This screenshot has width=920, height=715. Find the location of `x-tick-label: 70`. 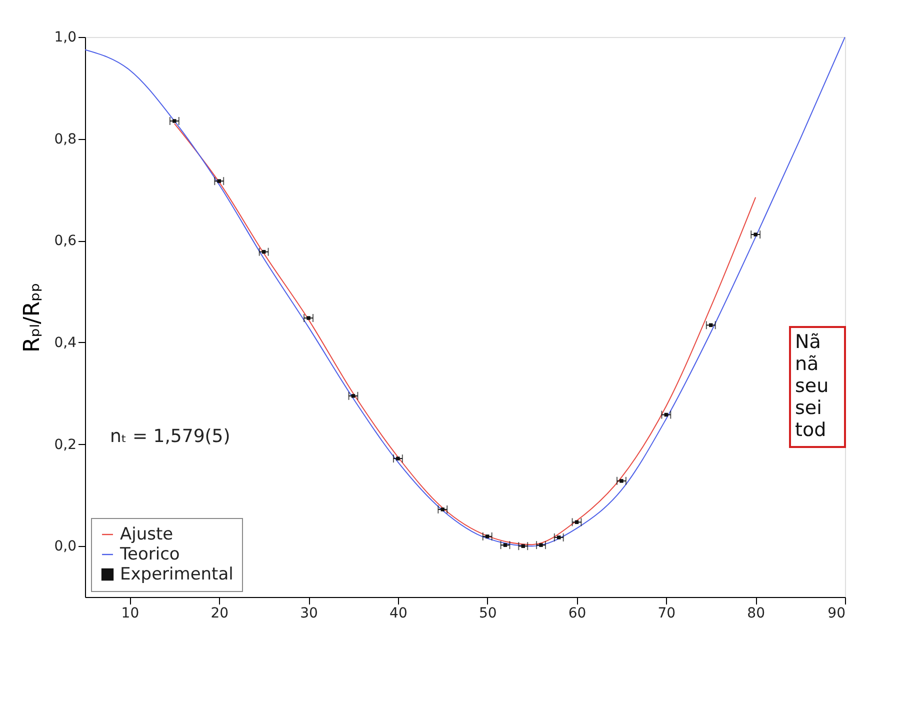

x-tick-label: 70 is located at coordinates (667, 614).